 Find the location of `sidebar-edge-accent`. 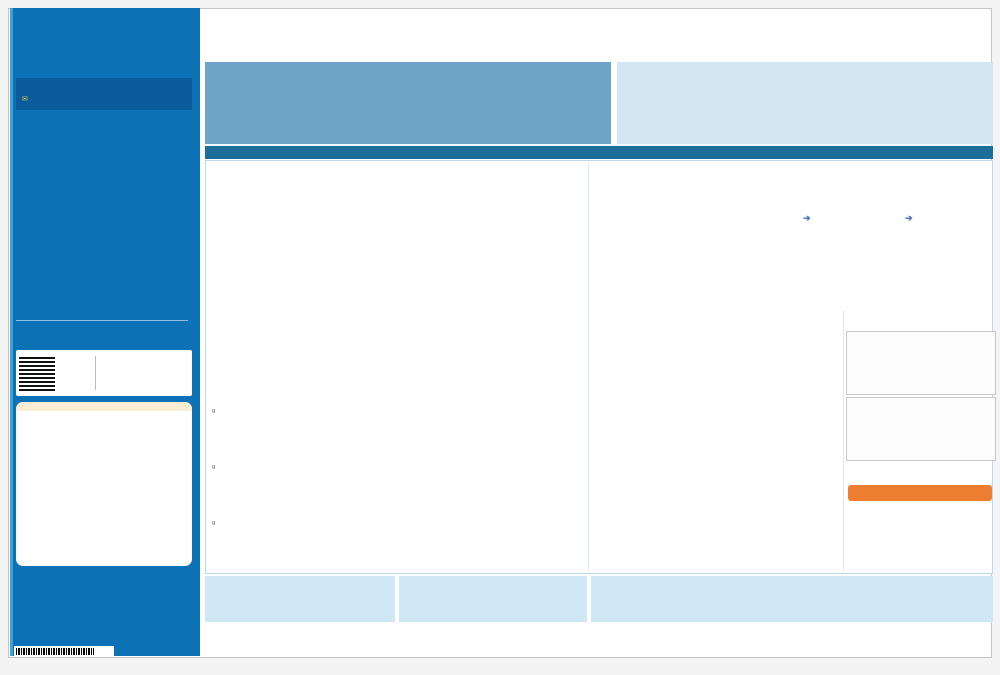

sidebar-edge-accent is located at coordinates (11, 332).